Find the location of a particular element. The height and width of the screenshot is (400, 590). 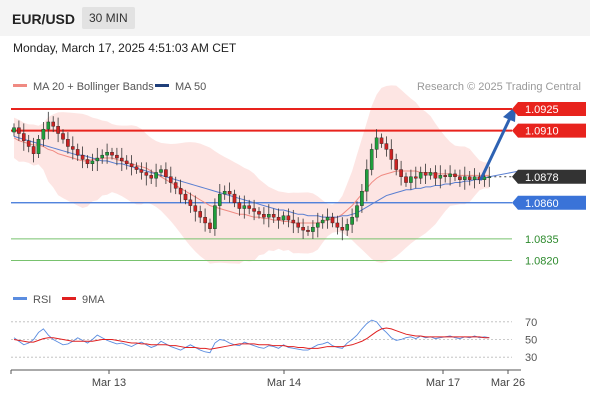

rsi-legend-label: RSI is located at coordinates (42, 300).